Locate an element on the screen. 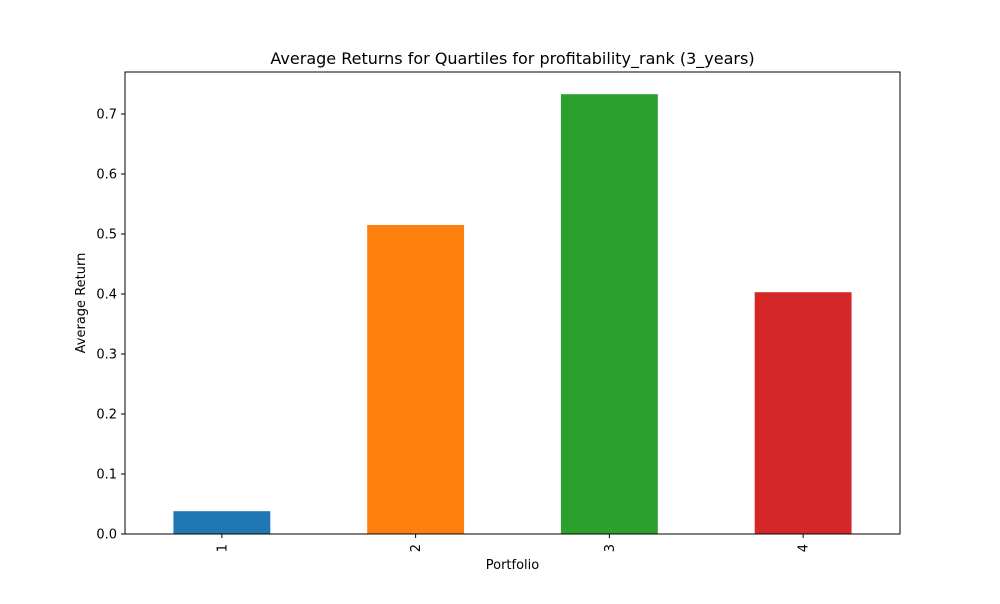 This screenshot has width=1000, height=604. x-tick-label: 3 is located at coordinates (610, 548).